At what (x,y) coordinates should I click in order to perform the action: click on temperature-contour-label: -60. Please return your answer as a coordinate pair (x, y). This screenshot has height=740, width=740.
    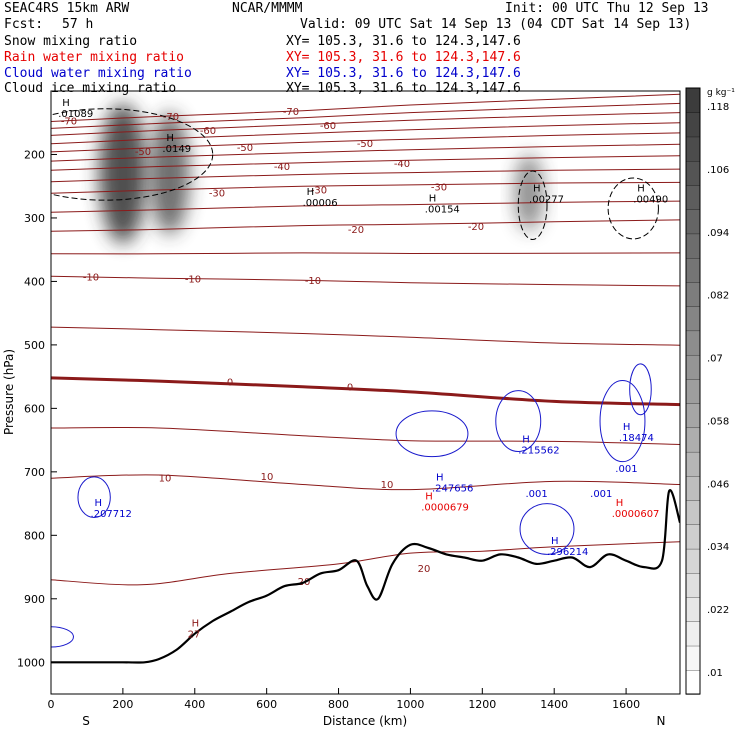
    Looking at the image, I should click on (328, 126).